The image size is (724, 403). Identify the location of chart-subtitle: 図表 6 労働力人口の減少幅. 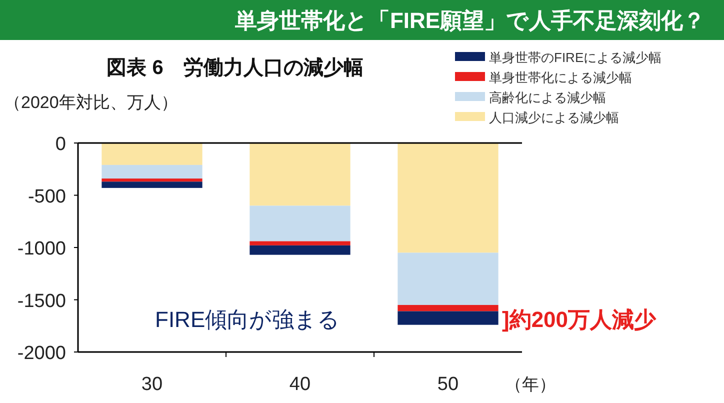
(235, 67).